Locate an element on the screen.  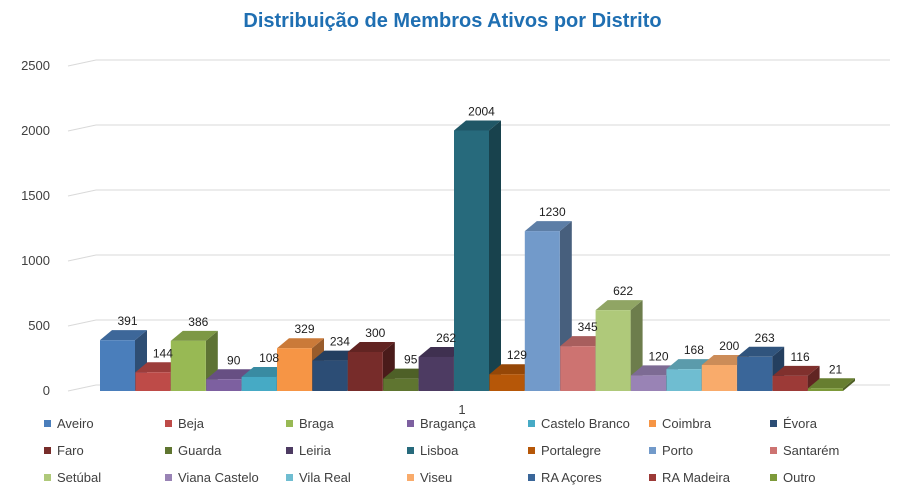
legend-item: Leiria is located at coordinates (346, 450).